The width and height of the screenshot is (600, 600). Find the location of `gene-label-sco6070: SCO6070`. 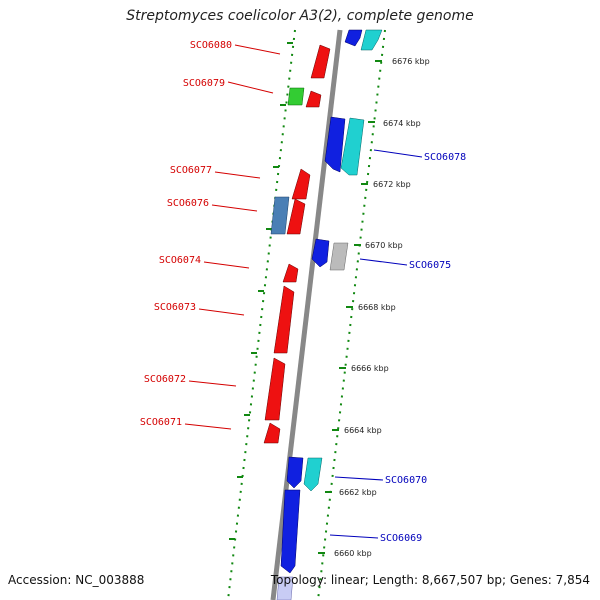

gene-label-sco6070: SCO6070 is located at coordinates (406, 480).